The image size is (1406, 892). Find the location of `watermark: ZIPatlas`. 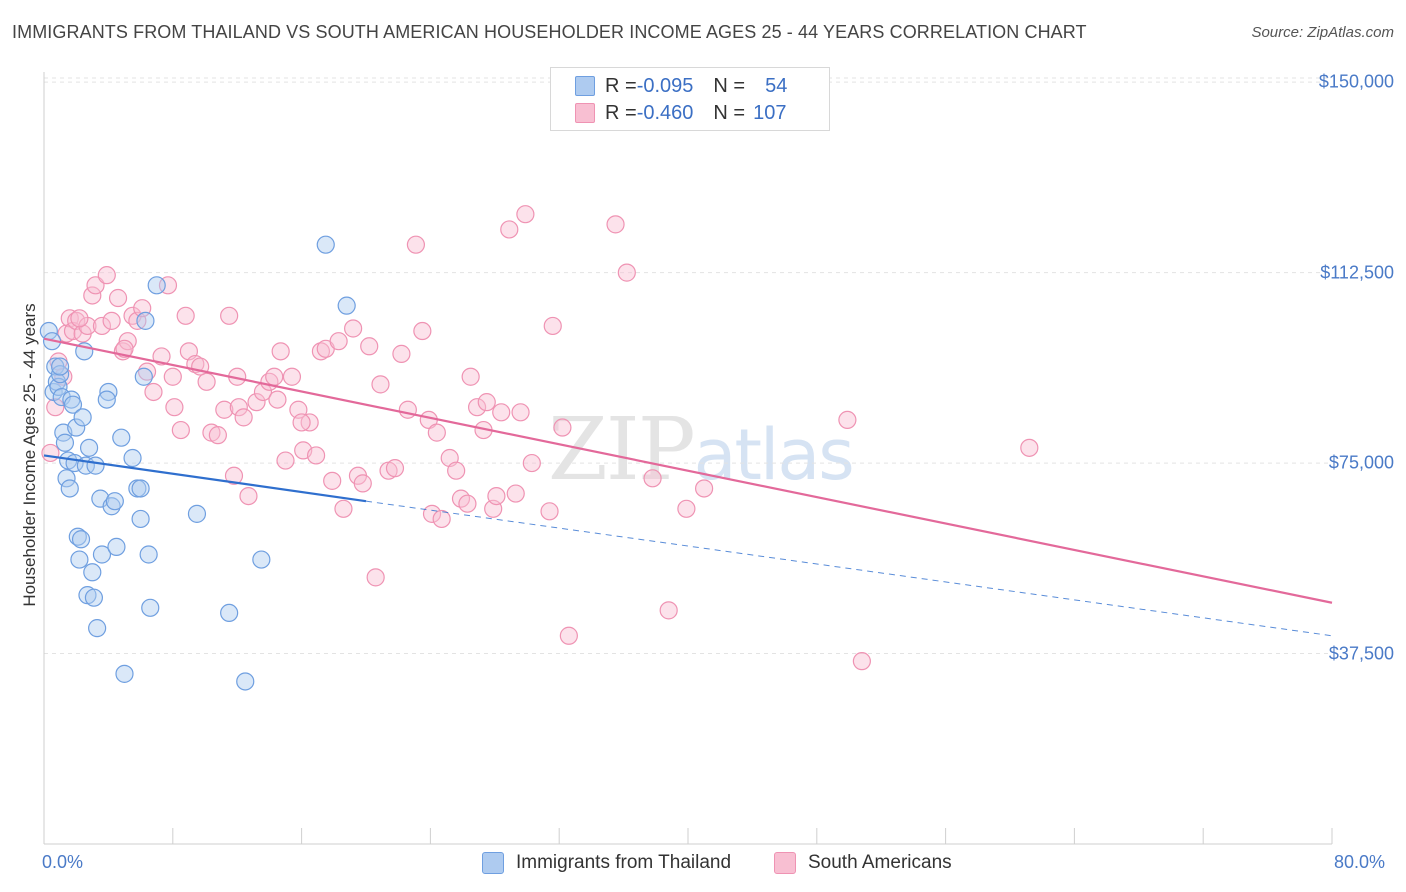

watermark: ZIPatlas is located at coordinates (701, 450).